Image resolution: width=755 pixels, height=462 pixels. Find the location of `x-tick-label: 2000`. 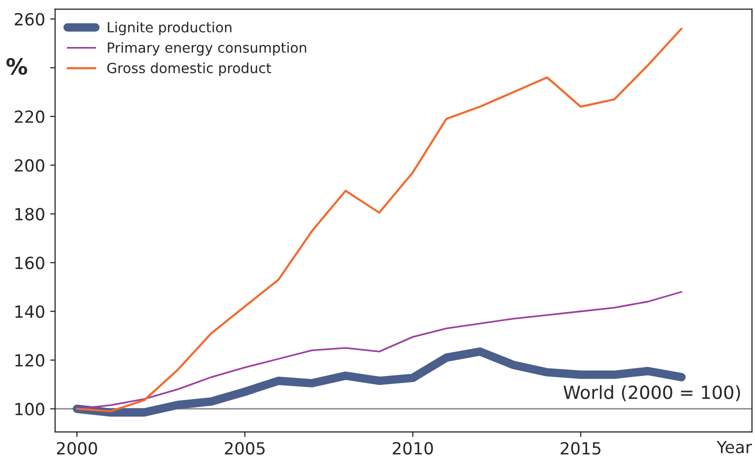

x-tick-label: 2000 is located at coordinates (77, 448).